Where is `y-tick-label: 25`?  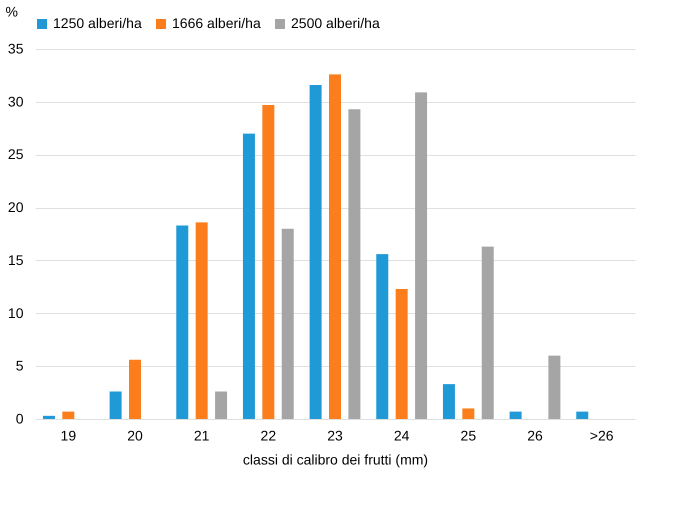
y-tick-label: 25 is located at coordinates (16, 154).